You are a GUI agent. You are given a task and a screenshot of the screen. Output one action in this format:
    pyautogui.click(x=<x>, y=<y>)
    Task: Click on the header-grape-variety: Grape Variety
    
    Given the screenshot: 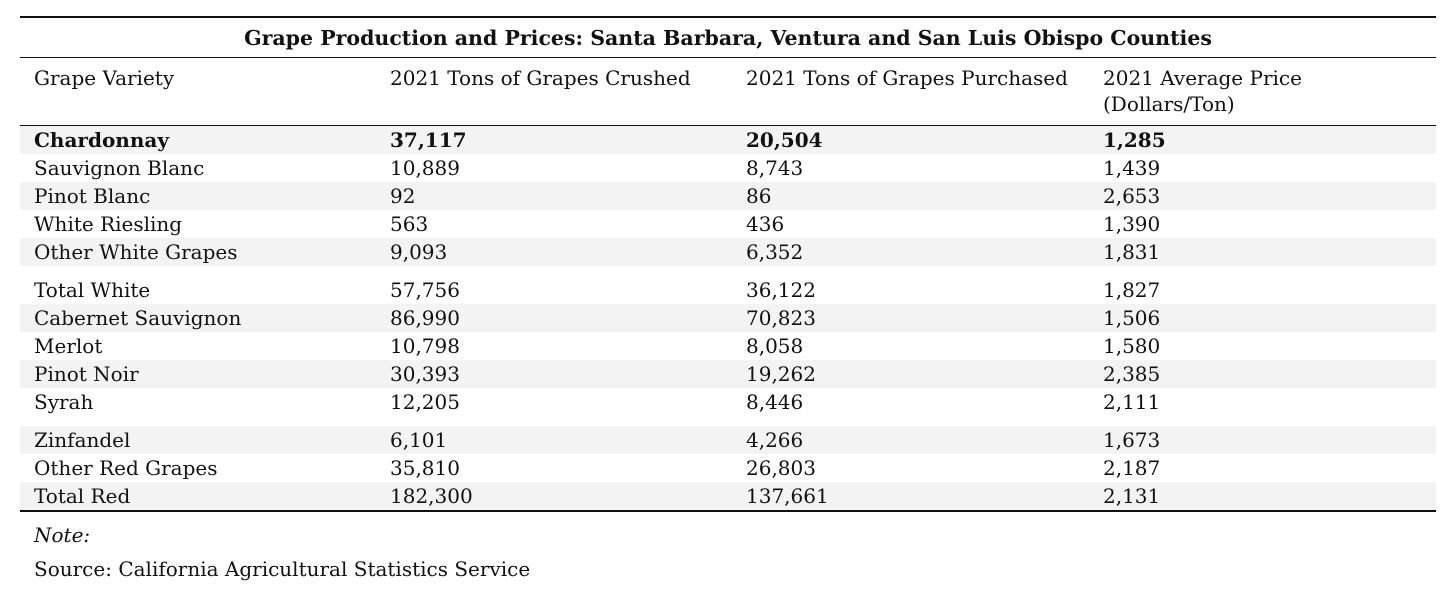 What is the action you would take?
    pyautogui.click(x=198, y=91)
    